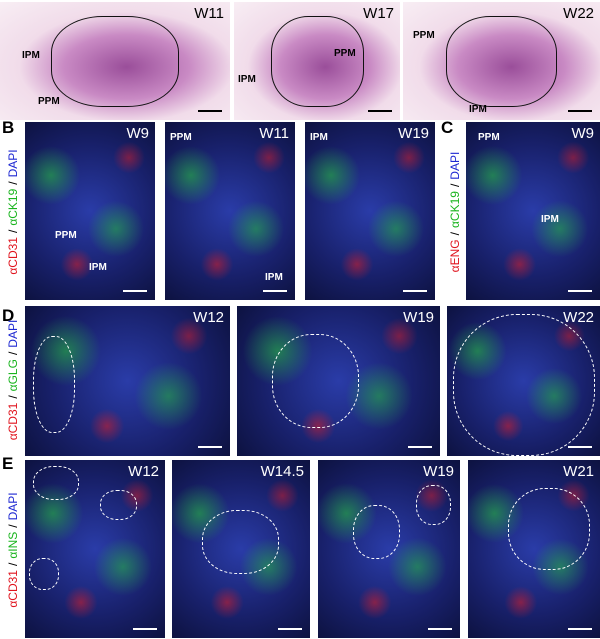  Describe the element at coordinates (230, 211) in the screenshot. I see `micrograph: W11 PPM IPM` at that location.